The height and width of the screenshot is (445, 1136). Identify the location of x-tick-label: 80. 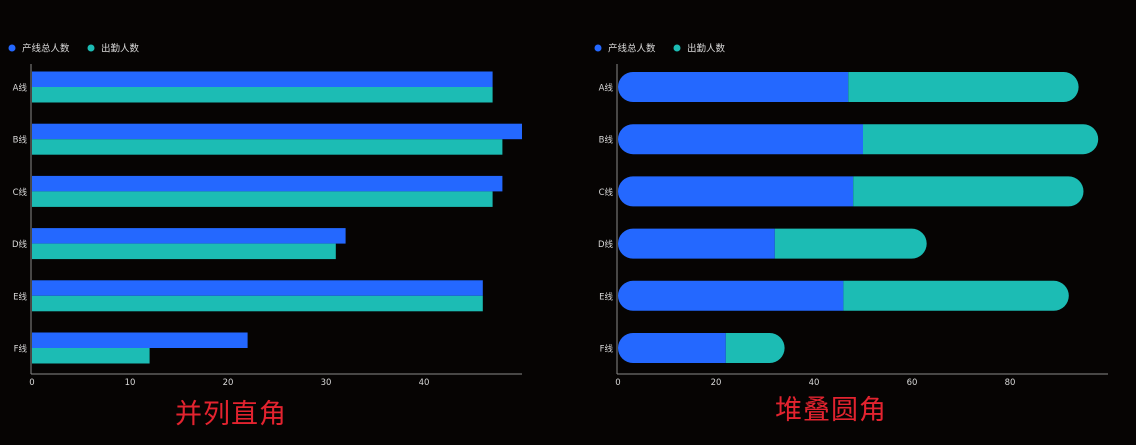
(1010, 383).